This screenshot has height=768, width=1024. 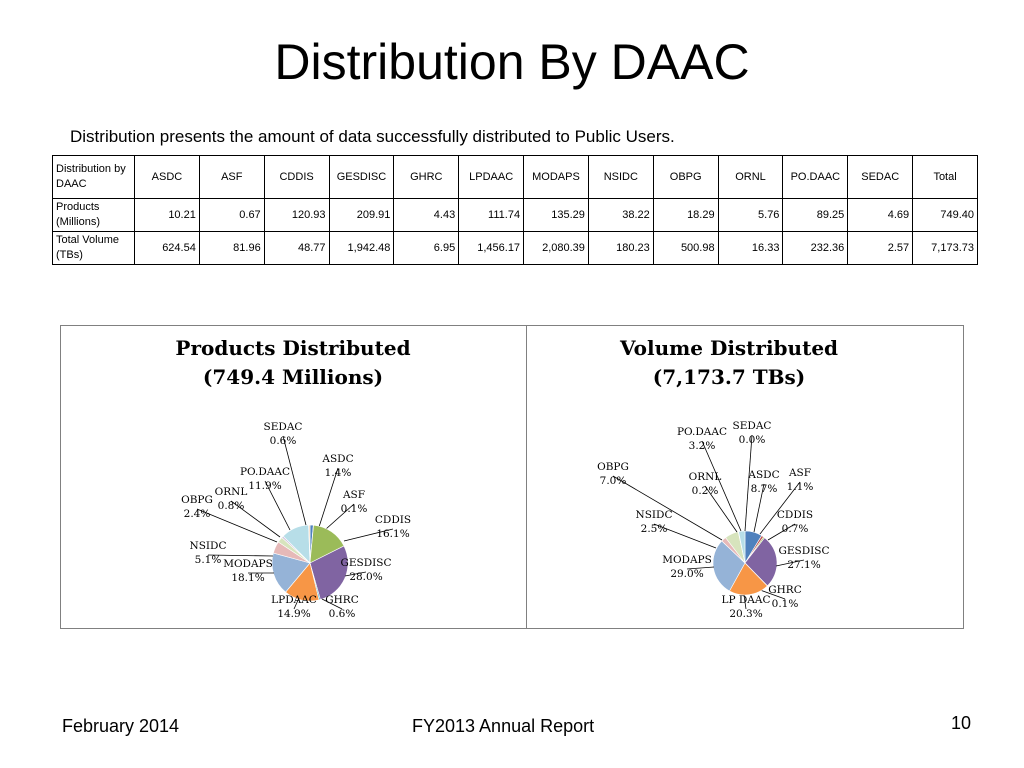 I want to click on slice-percent-label: 1.1%, so click(x=800, y=487).